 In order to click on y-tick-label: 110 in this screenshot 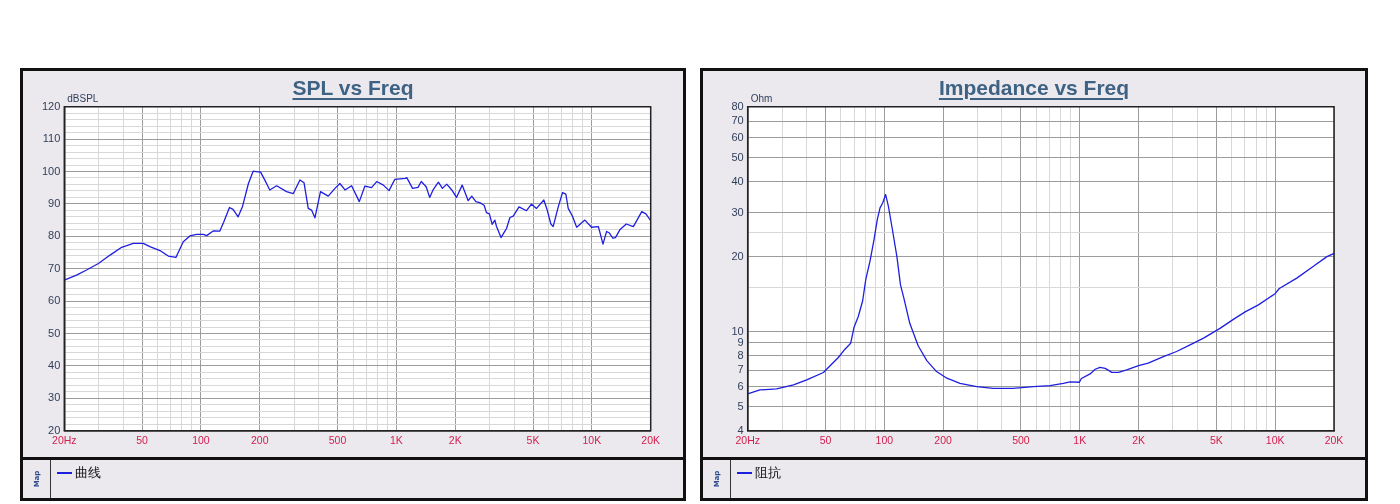, I will do `click(51, 138)`.